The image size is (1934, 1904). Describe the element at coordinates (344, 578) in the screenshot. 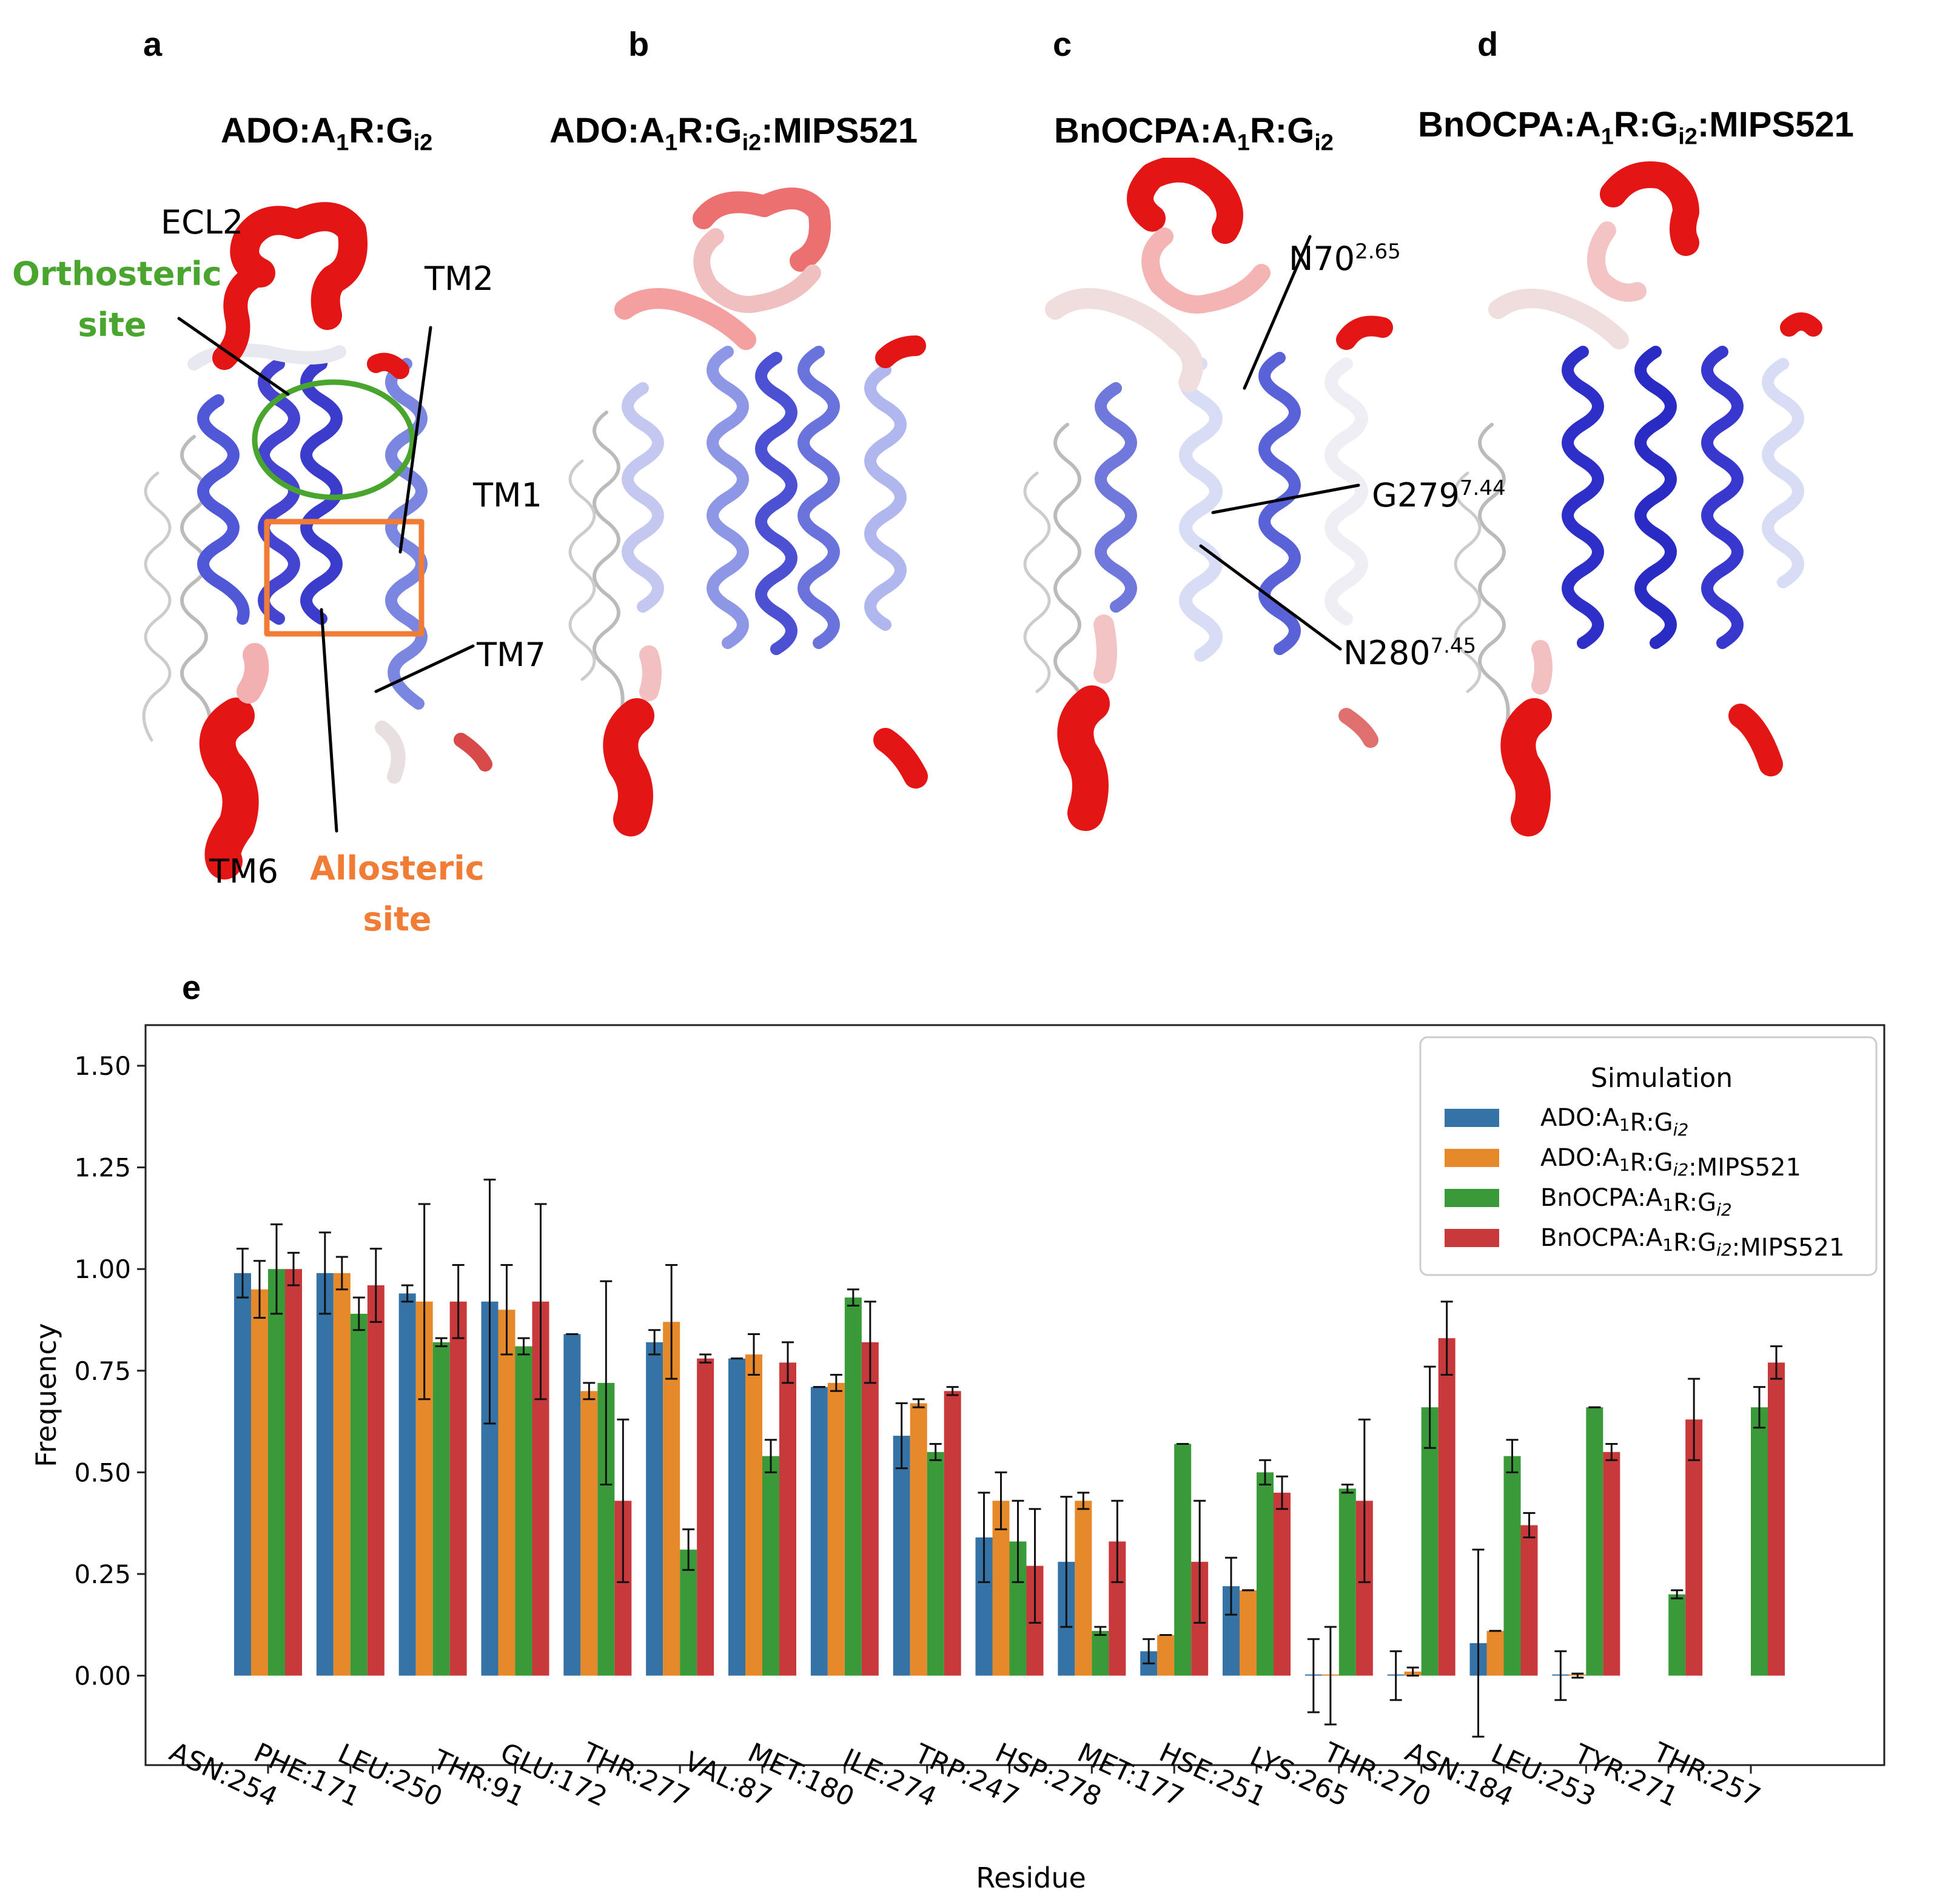

I see `allosteric-site-box` at that location.